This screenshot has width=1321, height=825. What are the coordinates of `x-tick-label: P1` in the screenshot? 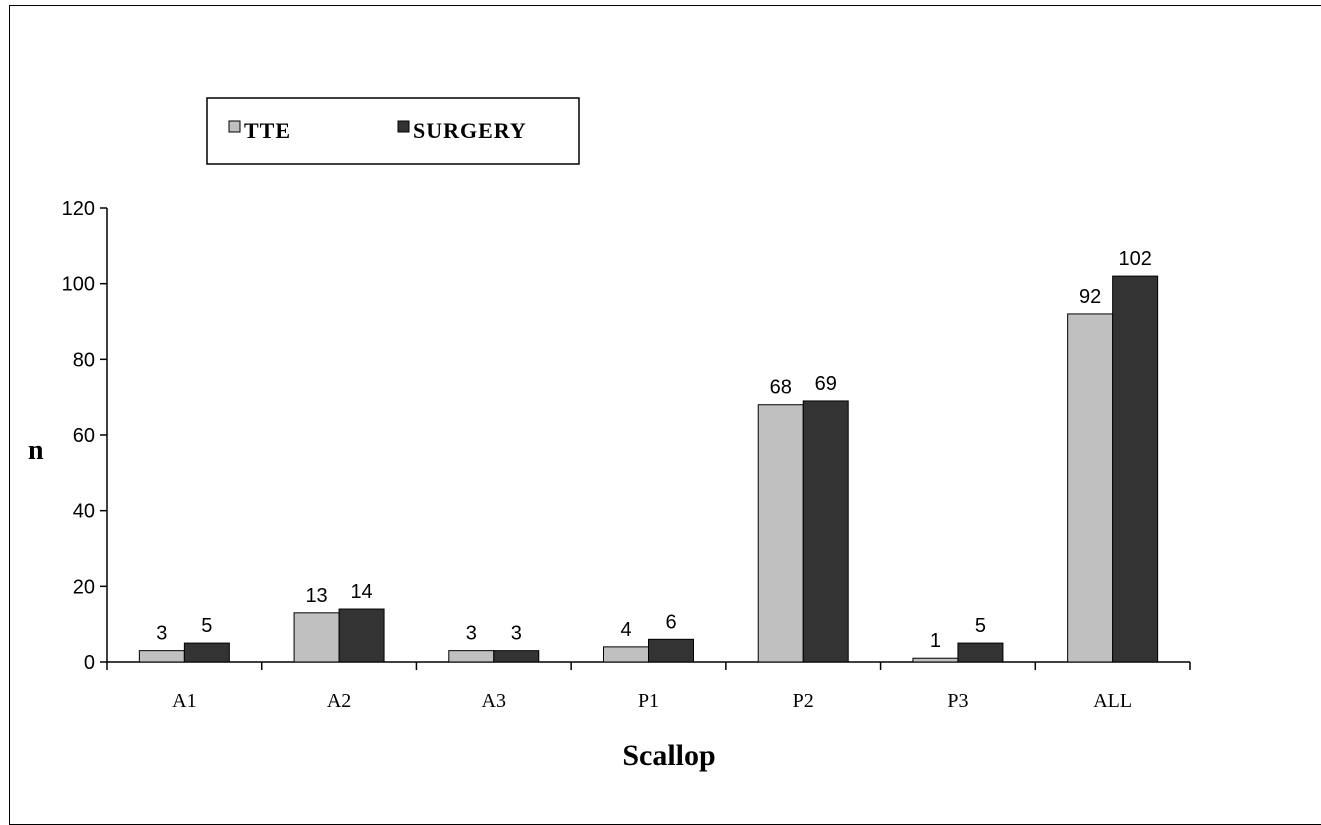 It's located at (648, 701).